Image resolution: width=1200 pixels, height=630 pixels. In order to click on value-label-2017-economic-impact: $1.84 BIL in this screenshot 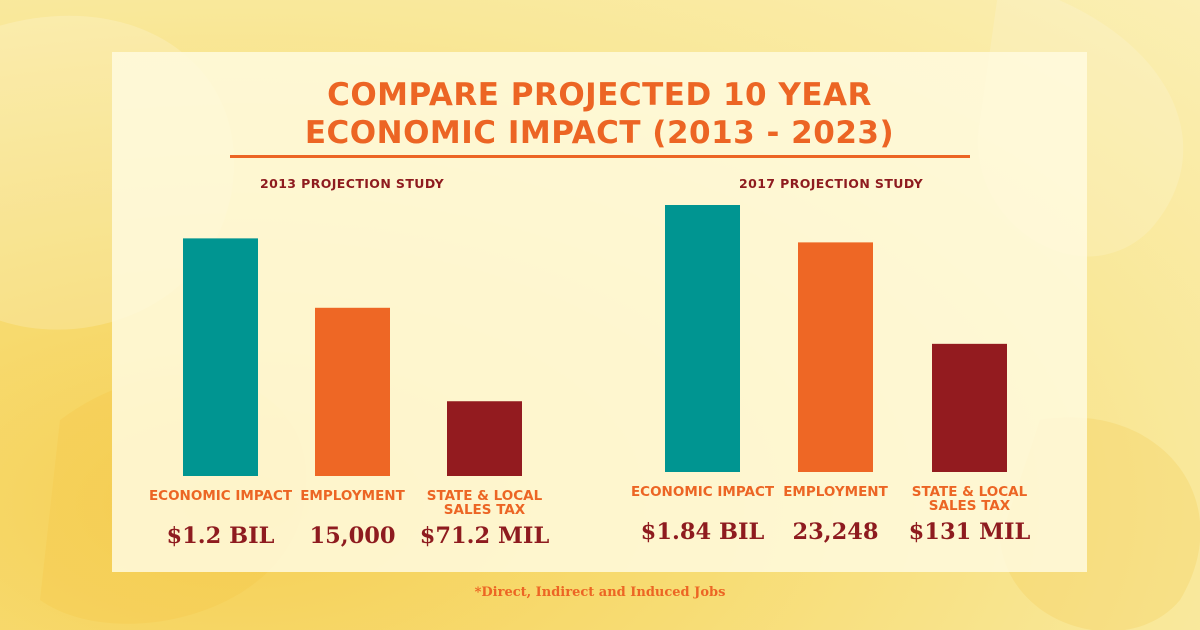, I will do `click(702, 532)`.